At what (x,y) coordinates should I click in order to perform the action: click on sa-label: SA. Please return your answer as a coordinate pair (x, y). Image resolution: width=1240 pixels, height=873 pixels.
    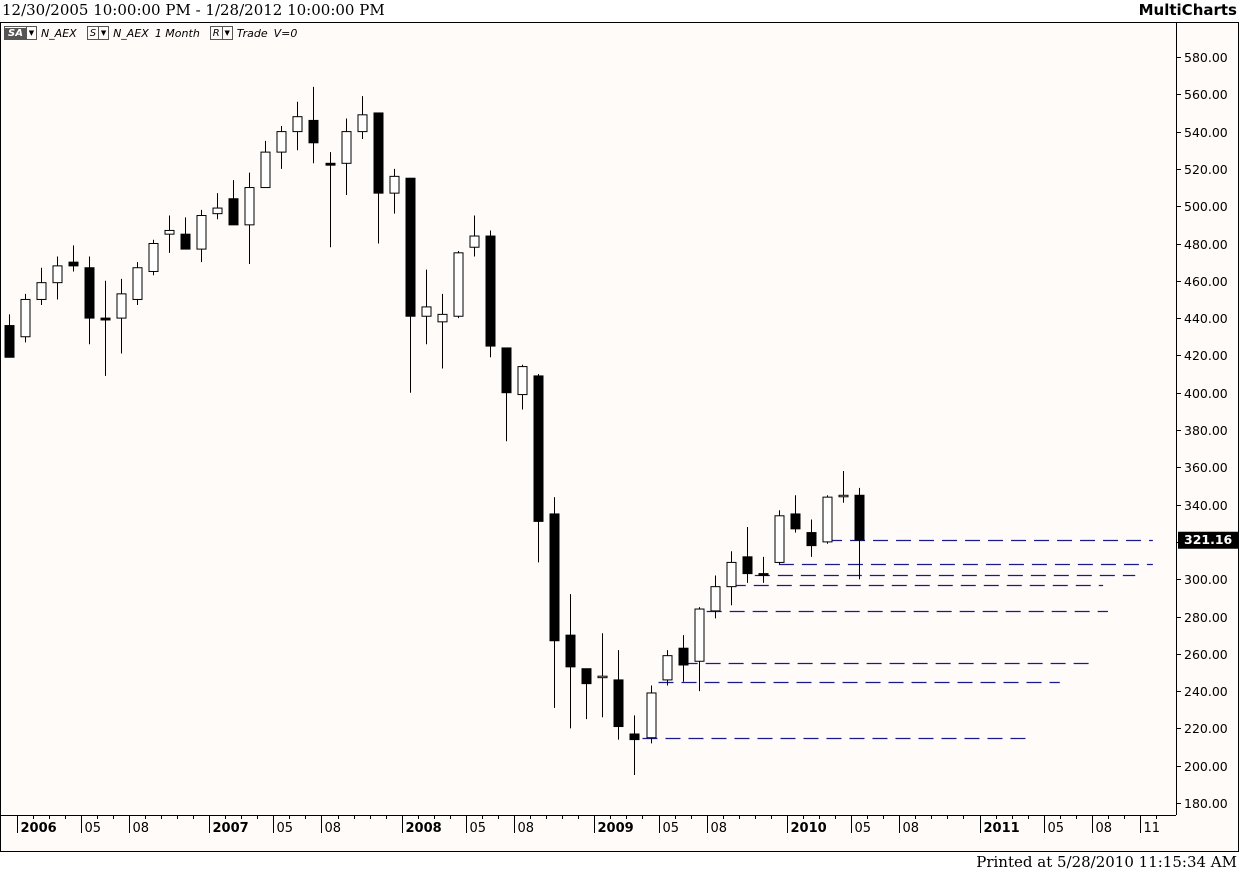
    Looking at the image, I should click on (15, 33).